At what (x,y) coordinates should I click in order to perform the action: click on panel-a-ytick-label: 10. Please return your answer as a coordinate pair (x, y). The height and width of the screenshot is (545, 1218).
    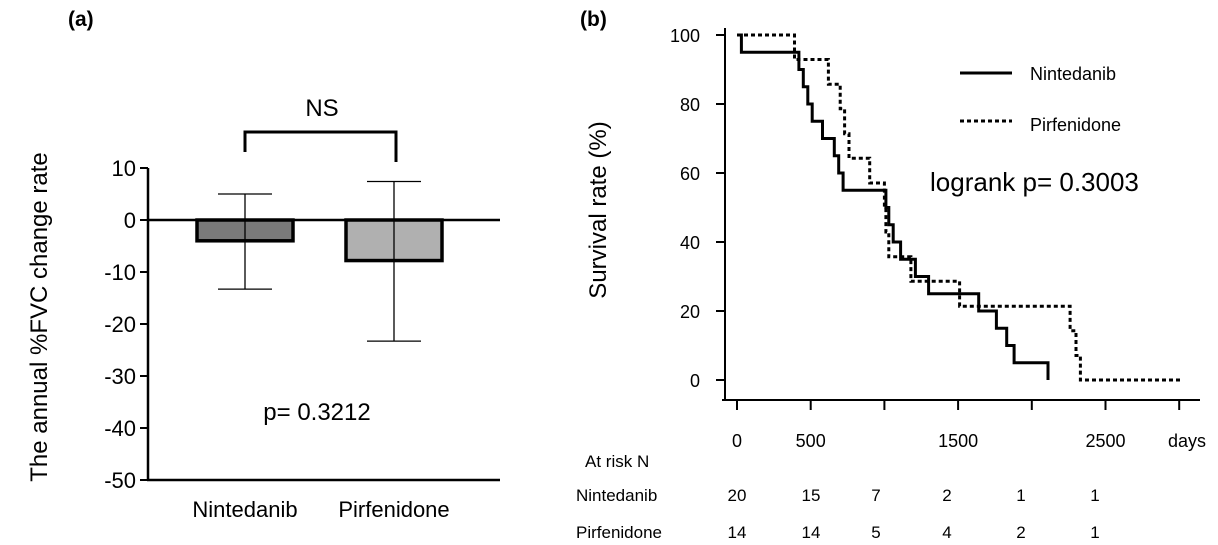
    Looking at the image, I should click on (124, 168).